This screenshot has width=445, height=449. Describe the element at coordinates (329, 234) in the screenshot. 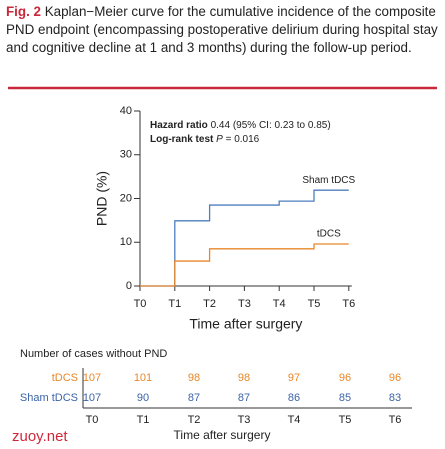

I see `series-label: tDCS` at that location.